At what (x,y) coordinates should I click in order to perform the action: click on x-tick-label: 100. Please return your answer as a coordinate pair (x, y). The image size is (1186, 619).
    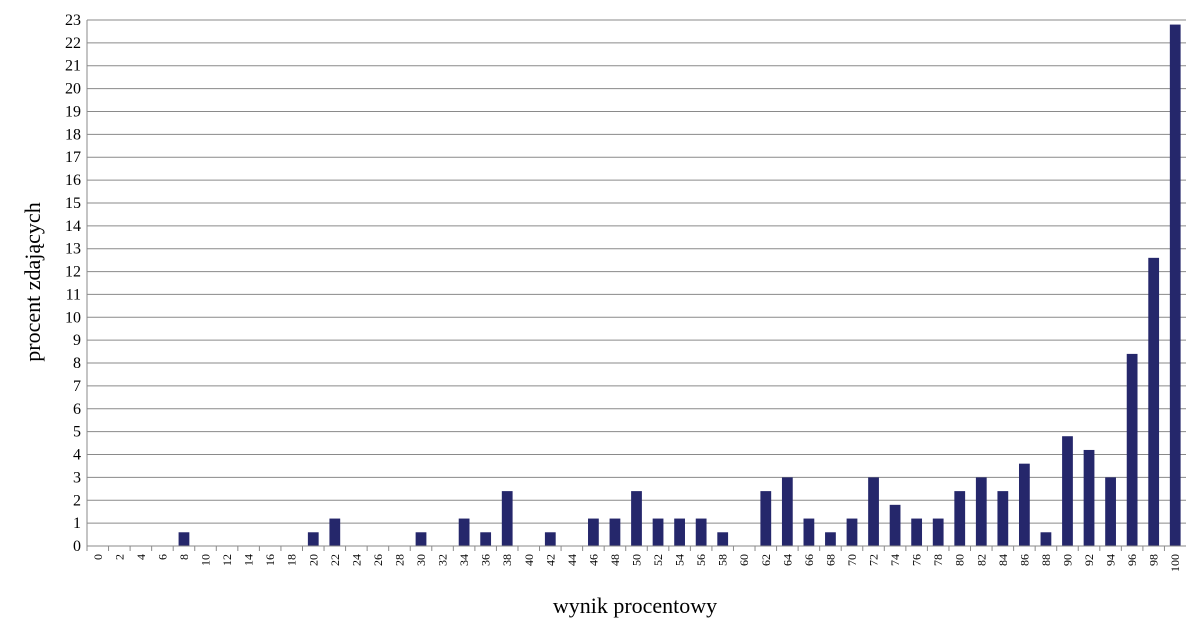
    Looking at the image, I should click on (1175, 563).